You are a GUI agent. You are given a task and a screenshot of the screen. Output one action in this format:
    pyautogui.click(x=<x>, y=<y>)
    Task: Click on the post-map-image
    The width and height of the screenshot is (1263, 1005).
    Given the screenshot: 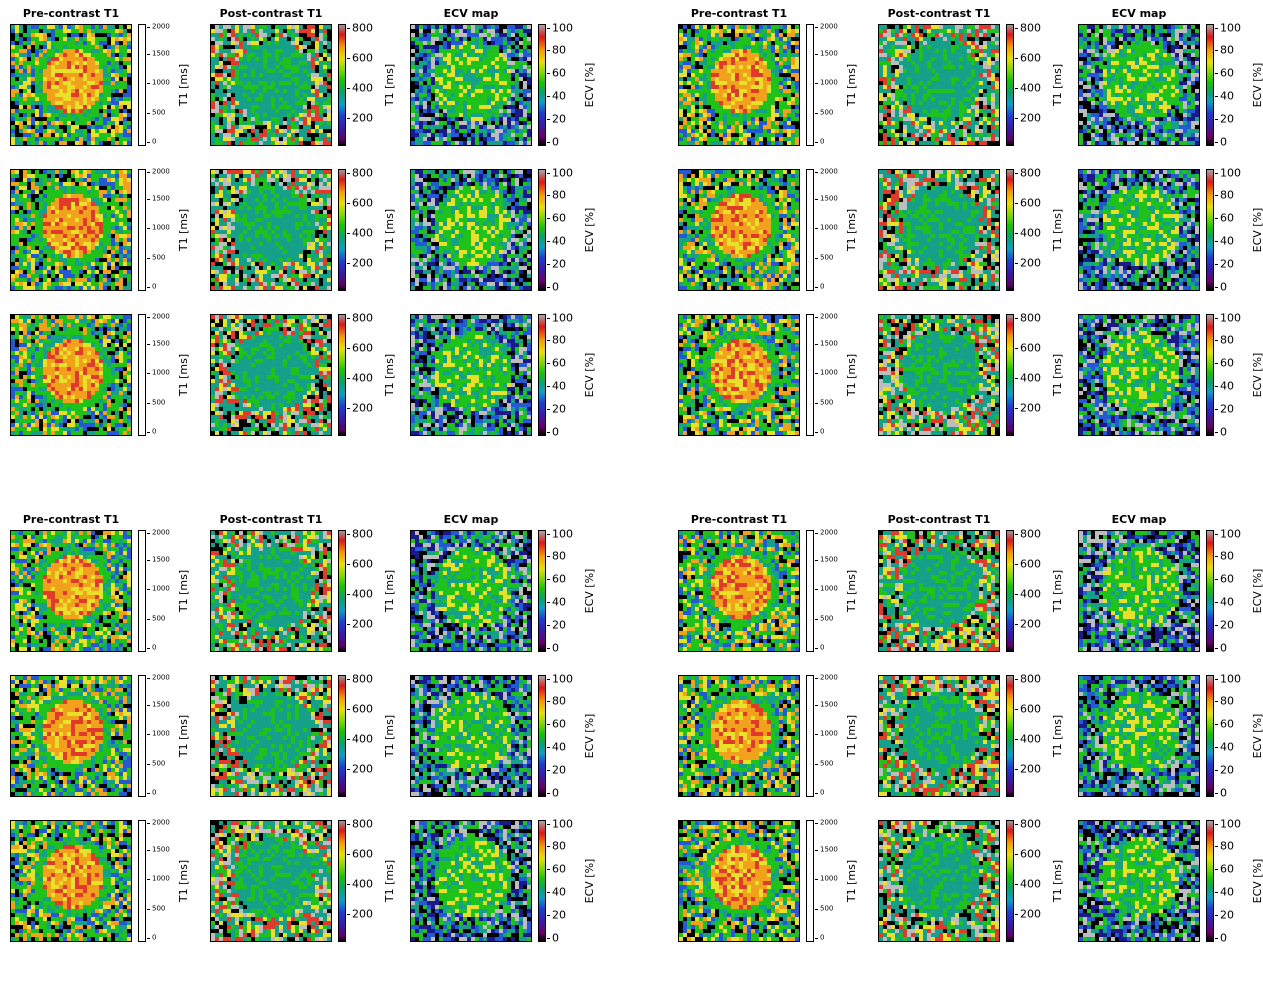 What is the action you would take?
    pyautogui.click(x=271, y=736)
    